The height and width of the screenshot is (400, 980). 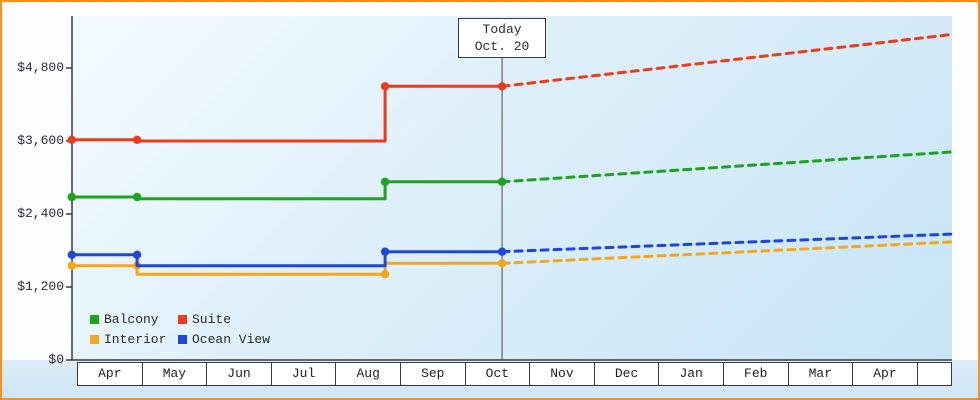 What do you see at coordinates (497, 374) in the screenshot?
I see `month-cell-oct: Oct` at bounding box center [497, 374].